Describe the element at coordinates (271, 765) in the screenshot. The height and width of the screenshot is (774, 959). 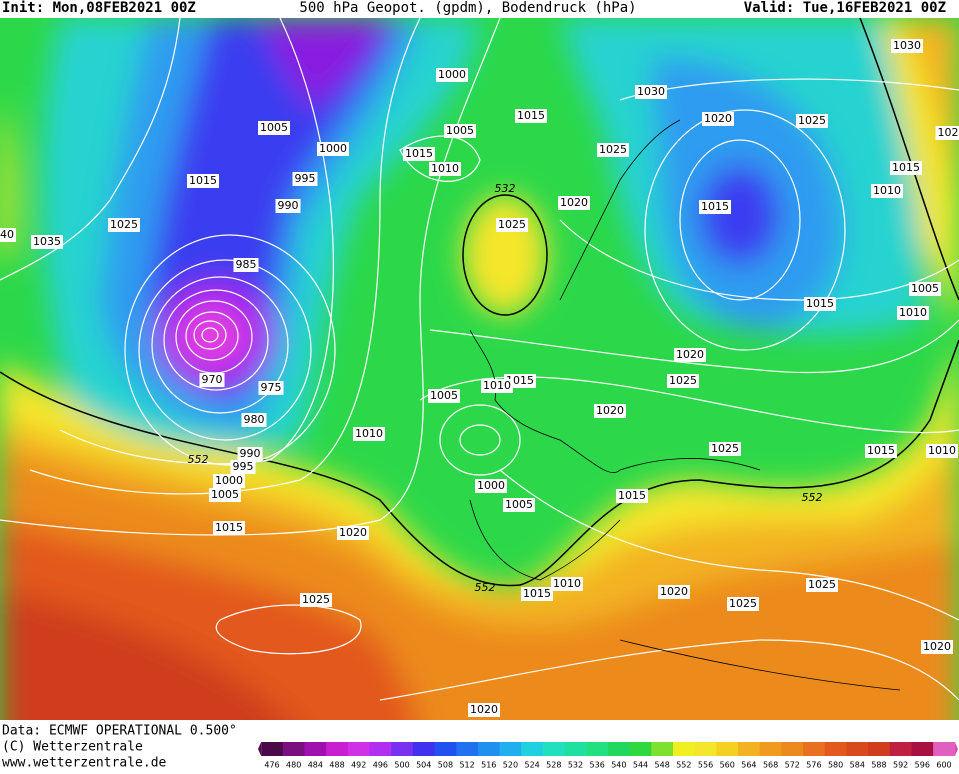
I see `scale-label: 476` at that location.